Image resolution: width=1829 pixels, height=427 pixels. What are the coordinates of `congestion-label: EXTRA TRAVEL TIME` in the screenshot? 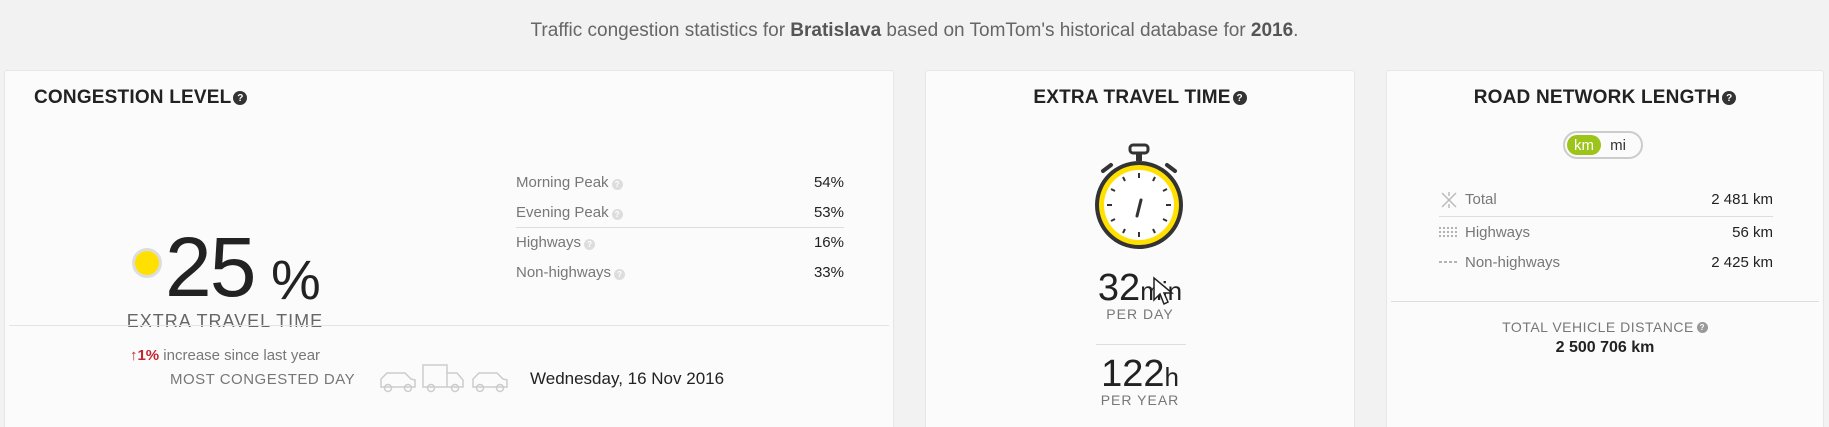 It's located at (225, 321).